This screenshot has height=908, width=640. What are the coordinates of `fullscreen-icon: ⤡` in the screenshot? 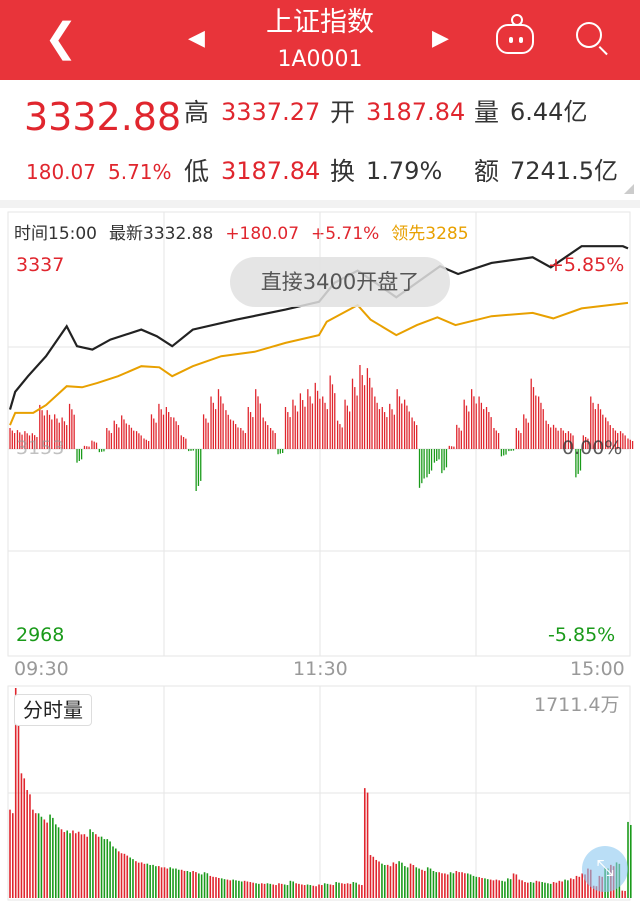 It's located at (605, 869).